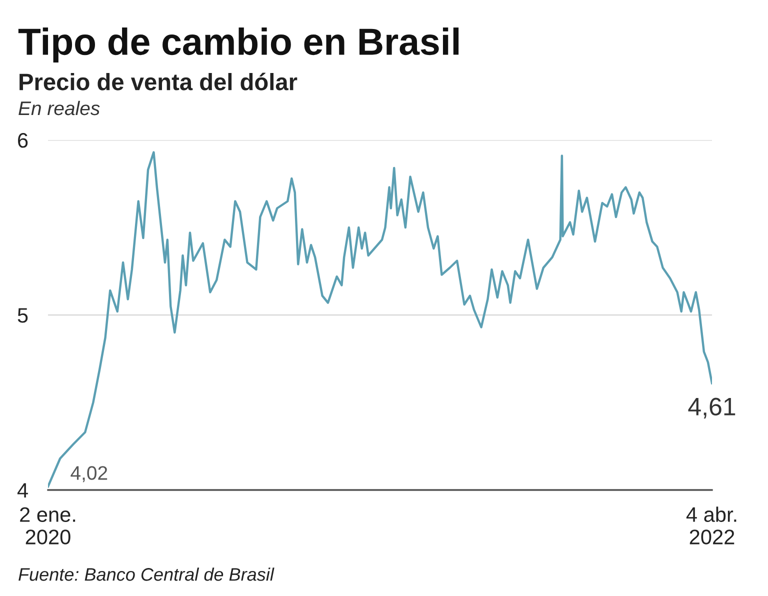  Describe the element at coordinates (48, 525) in the screenshot. I see `x-tick-label: 2 ene. 2020` at that location.